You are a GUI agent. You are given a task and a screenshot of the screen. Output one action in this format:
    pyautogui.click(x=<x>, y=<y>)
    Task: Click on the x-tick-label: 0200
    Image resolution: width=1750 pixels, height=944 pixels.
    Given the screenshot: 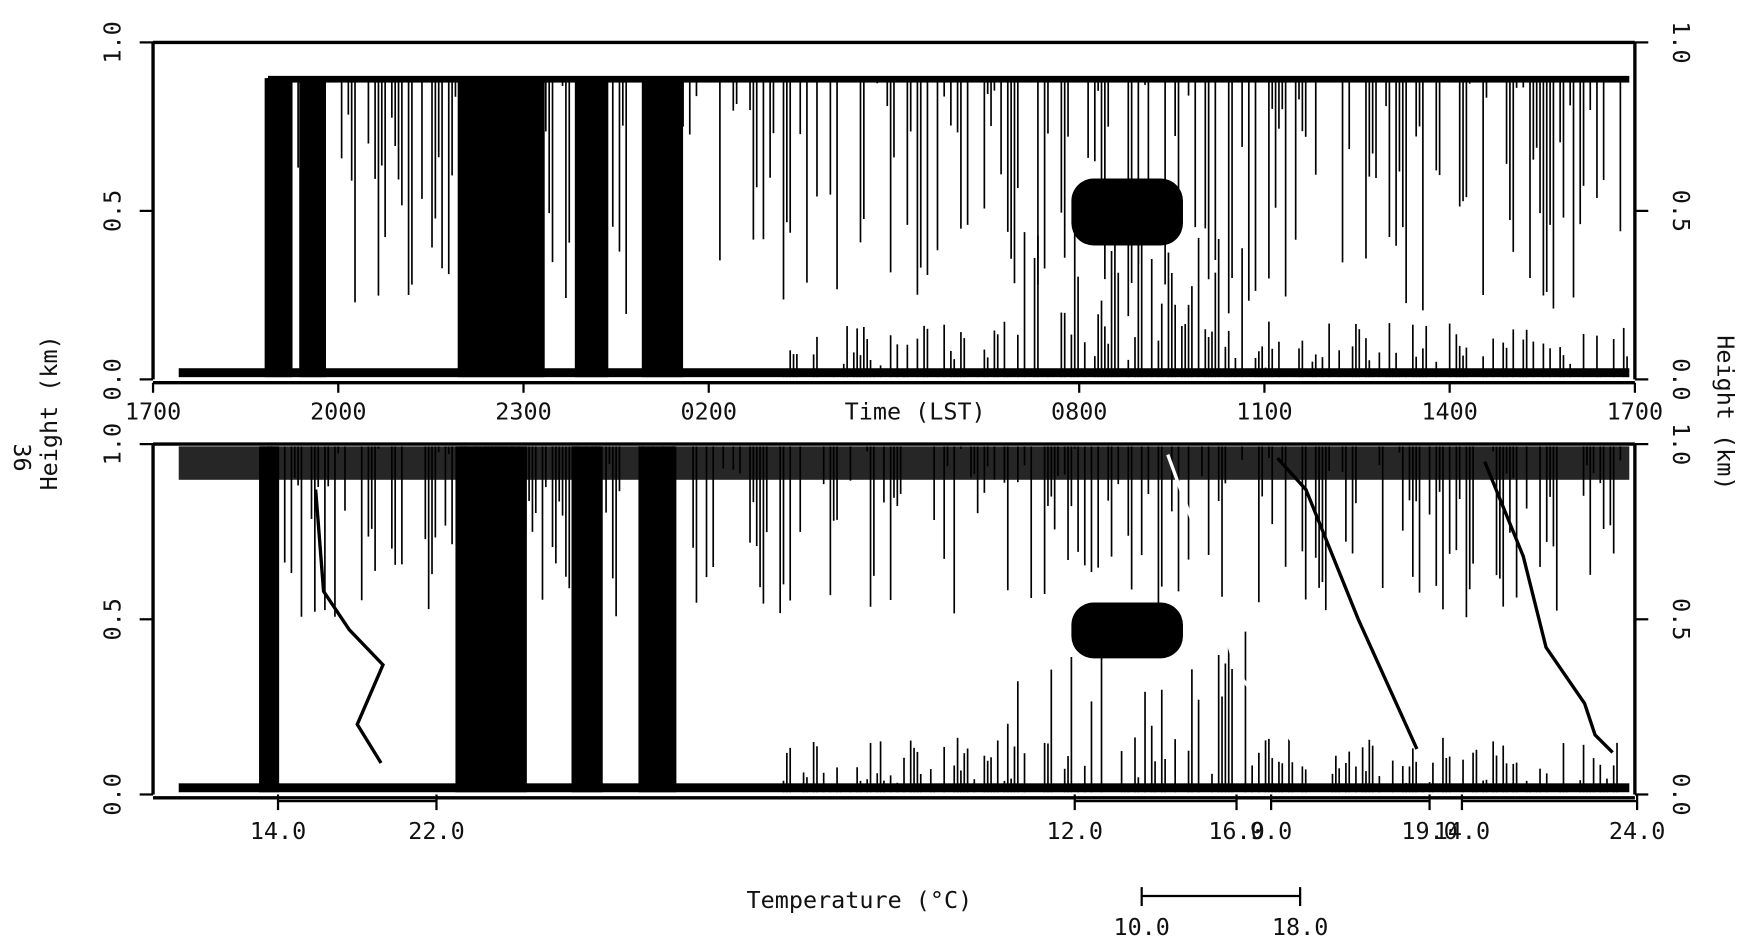 What is the action you would take?
    pyautogui.click(x=709, y=411)
    